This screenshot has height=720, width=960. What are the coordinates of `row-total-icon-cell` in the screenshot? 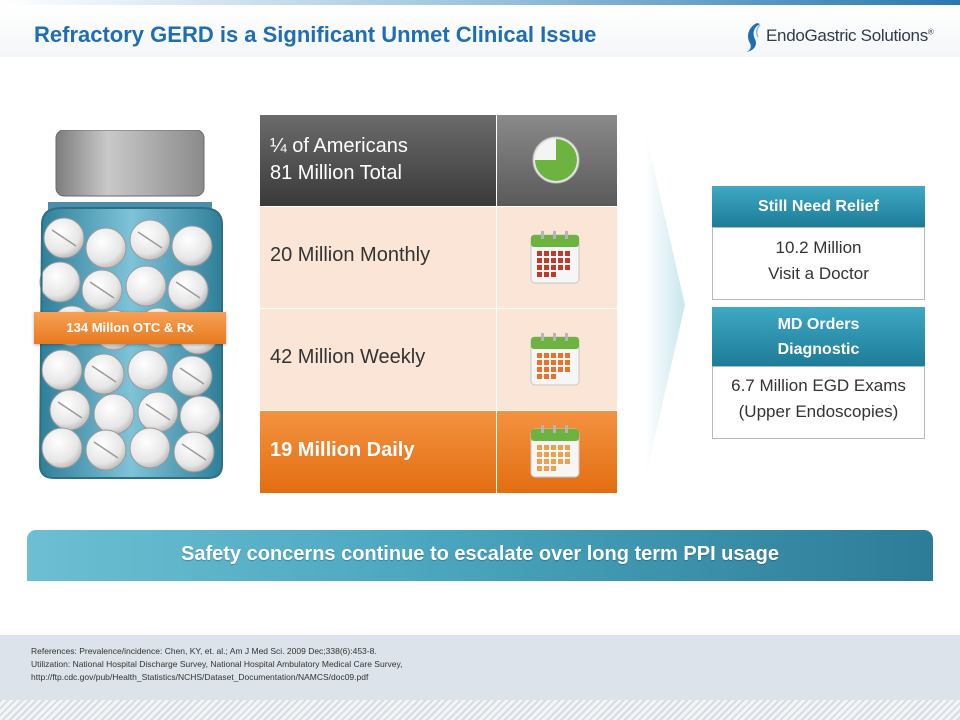 It's located at (557, 160).